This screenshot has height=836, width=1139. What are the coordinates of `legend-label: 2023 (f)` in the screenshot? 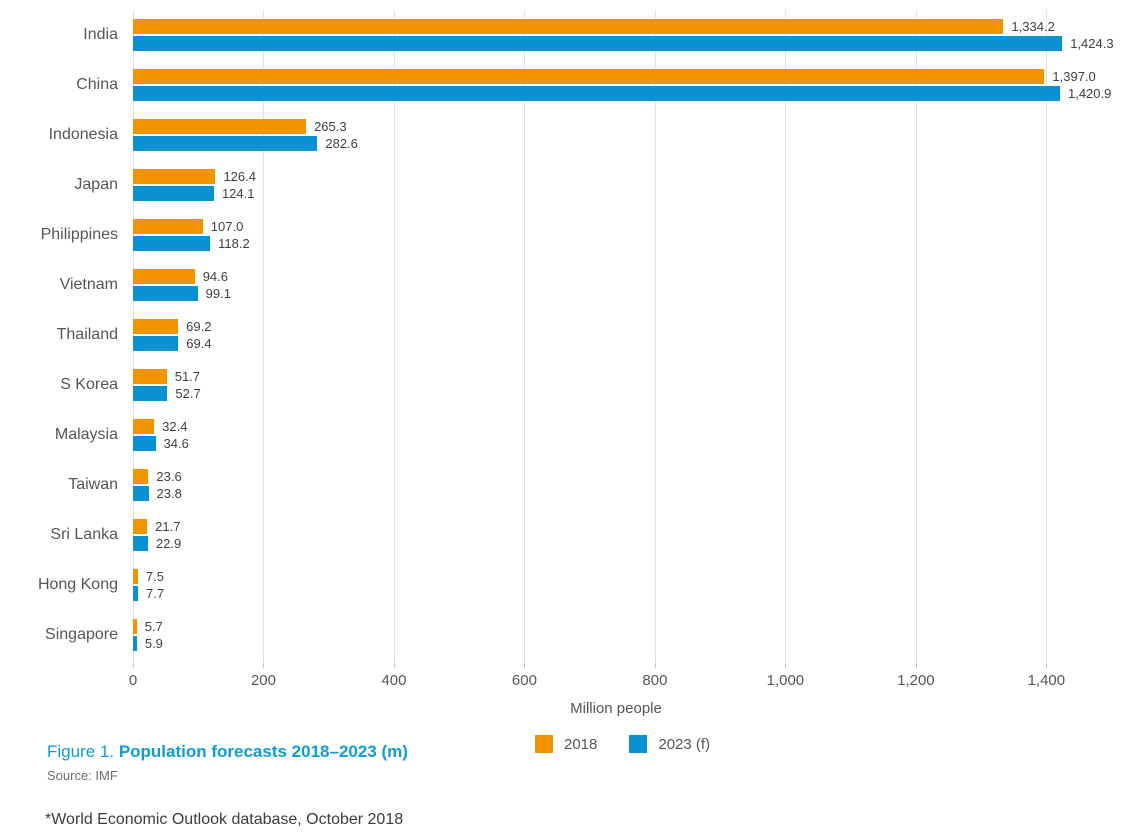 It's located at (684, 744).